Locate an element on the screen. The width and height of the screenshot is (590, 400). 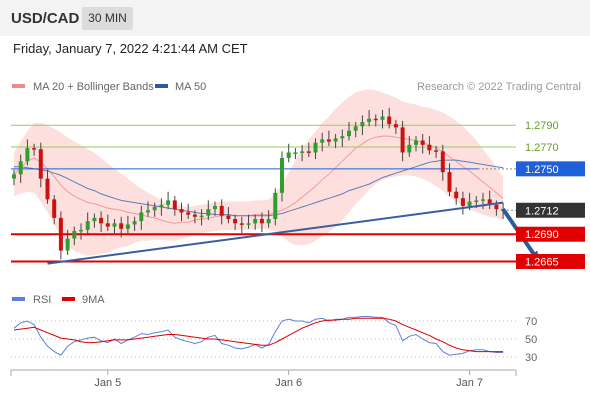
bollinger-swatch is located at coordinates (18, 86).